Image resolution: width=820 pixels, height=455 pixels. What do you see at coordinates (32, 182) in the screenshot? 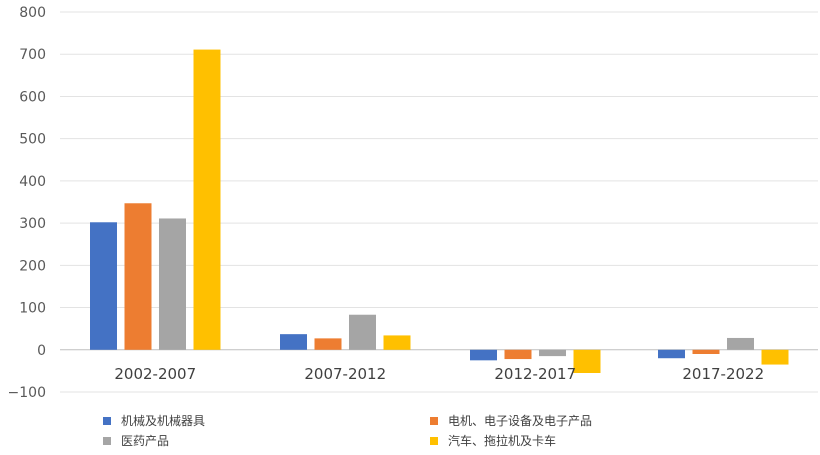
I see `y-tick-label: 400` at bounding box center [32, 182].